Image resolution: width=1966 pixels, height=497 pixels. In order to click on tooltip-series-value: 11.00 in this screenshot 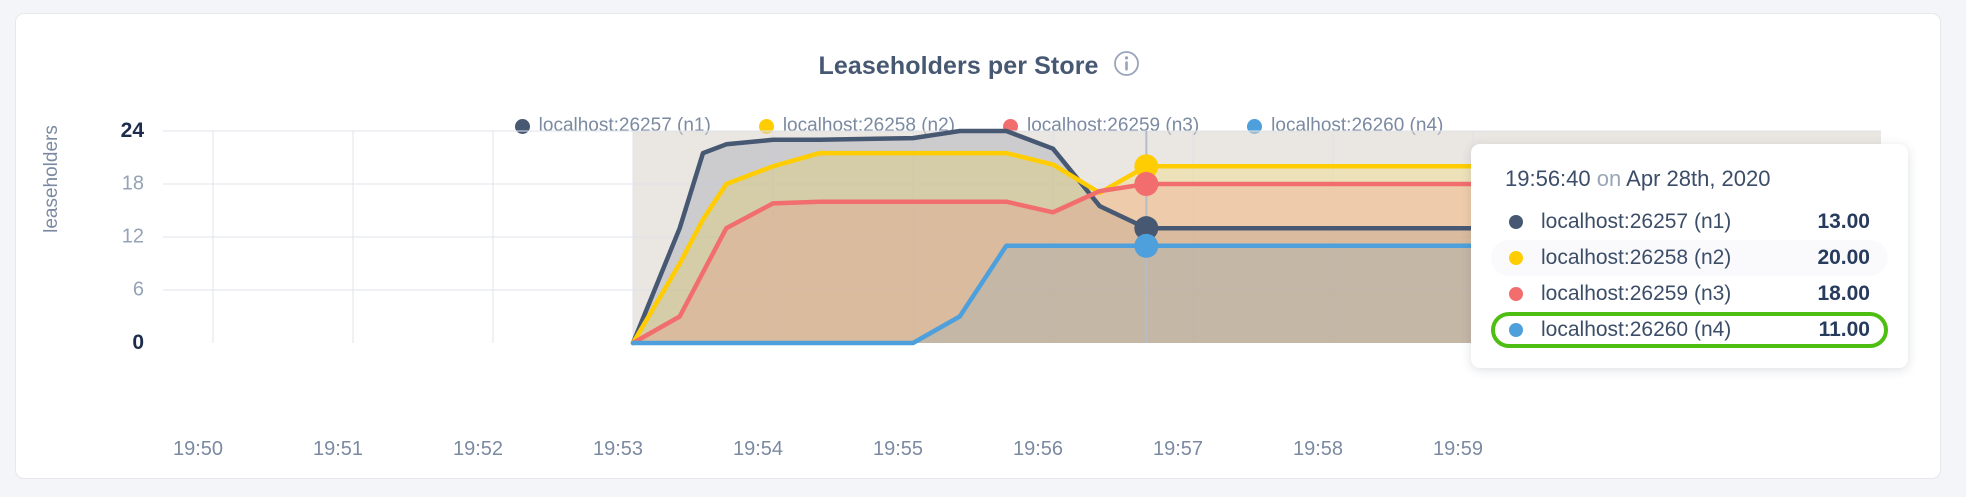, I will do `click(1844, 329)`.